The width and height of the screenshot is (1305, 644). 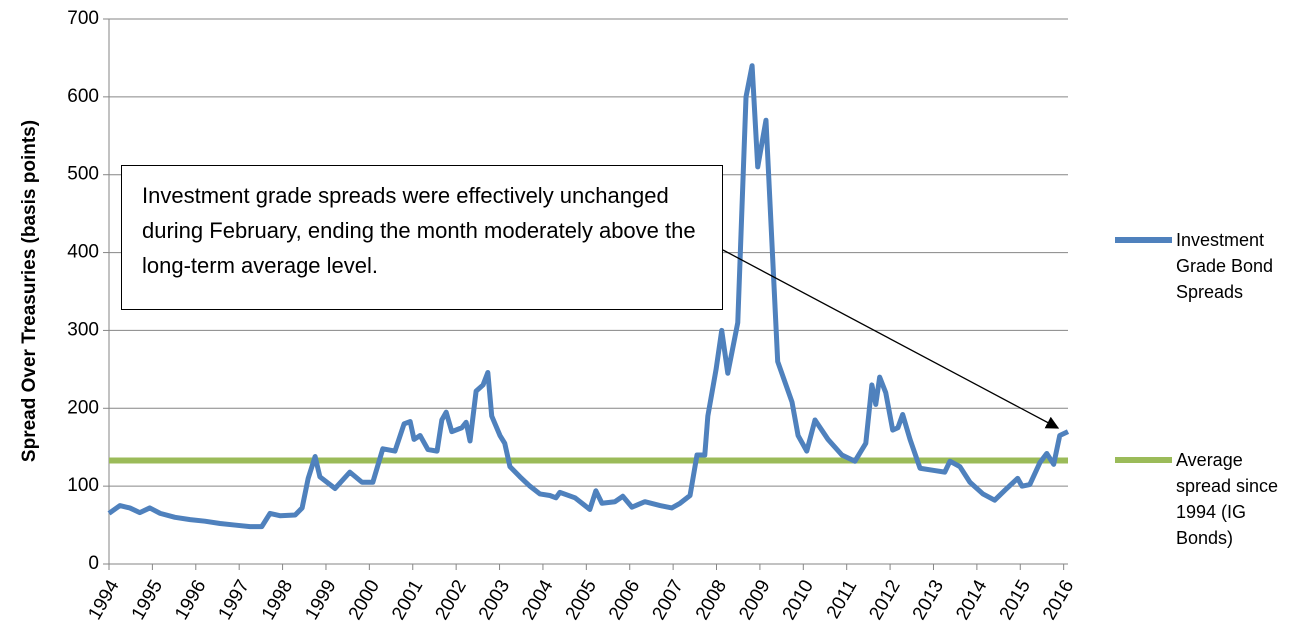 What do you see at coordinates (93, 563) in the screenshot?
I see `y-tick-label: 0` at bounding box center [93, 563].